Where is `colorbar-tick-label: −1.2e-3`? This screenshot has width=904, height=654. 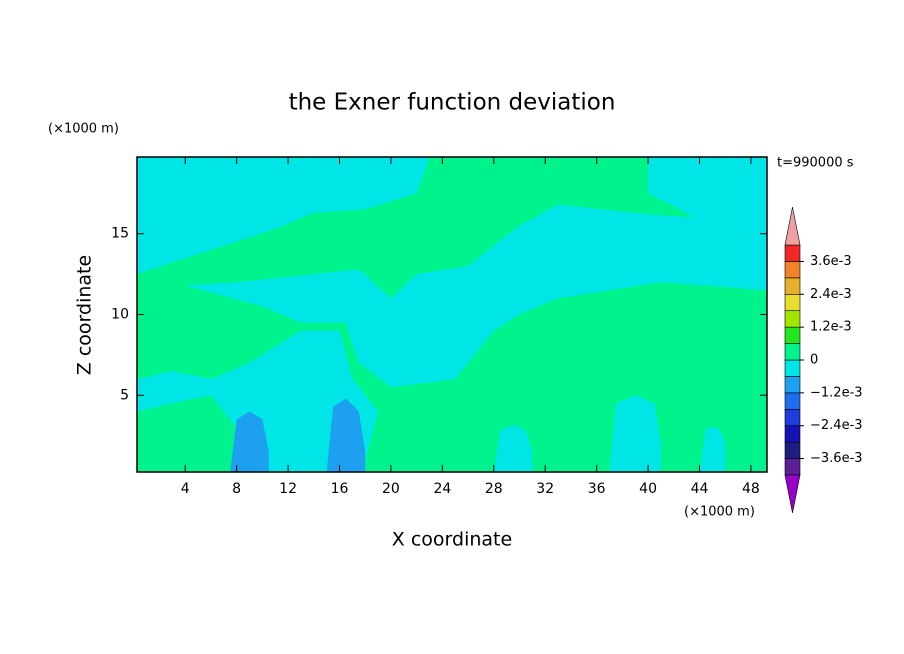 colorbar-tick-label: −1.2e-3 is located at coordinates (836, 392).